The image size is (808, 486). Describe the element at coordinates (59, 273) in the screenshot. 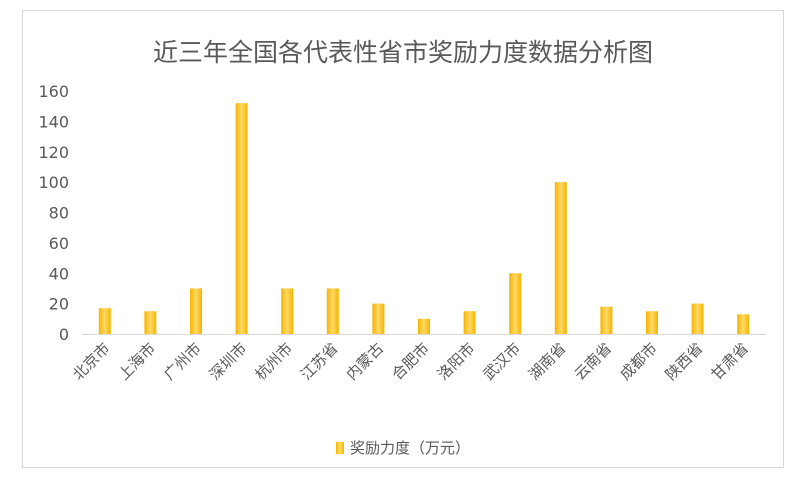

I see `y-tick-label: 40` at that location.